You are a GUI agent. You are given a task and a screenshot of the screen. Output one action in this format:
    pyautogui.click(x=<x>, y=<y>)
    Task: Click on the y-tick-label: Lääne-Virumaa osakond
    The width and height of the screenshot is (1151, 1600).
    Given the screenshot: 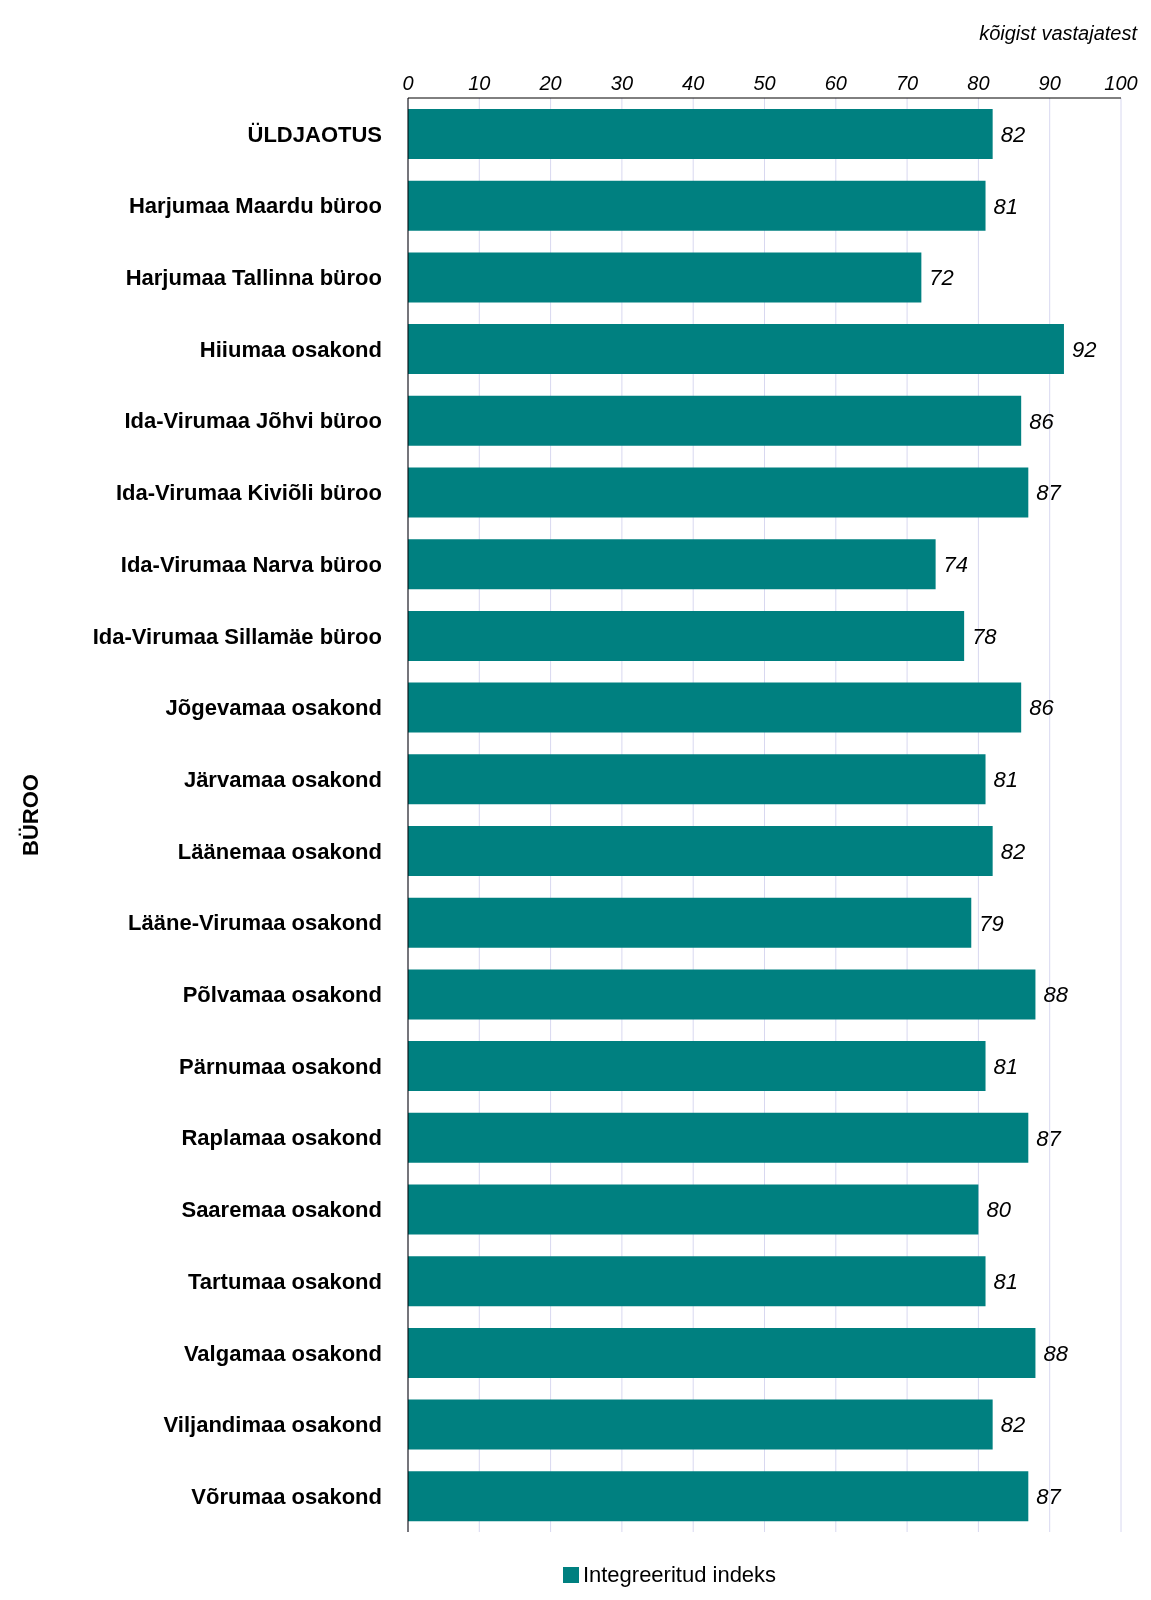 What is the action you would take?
    pyautogui.click(x=255, y=923)
    